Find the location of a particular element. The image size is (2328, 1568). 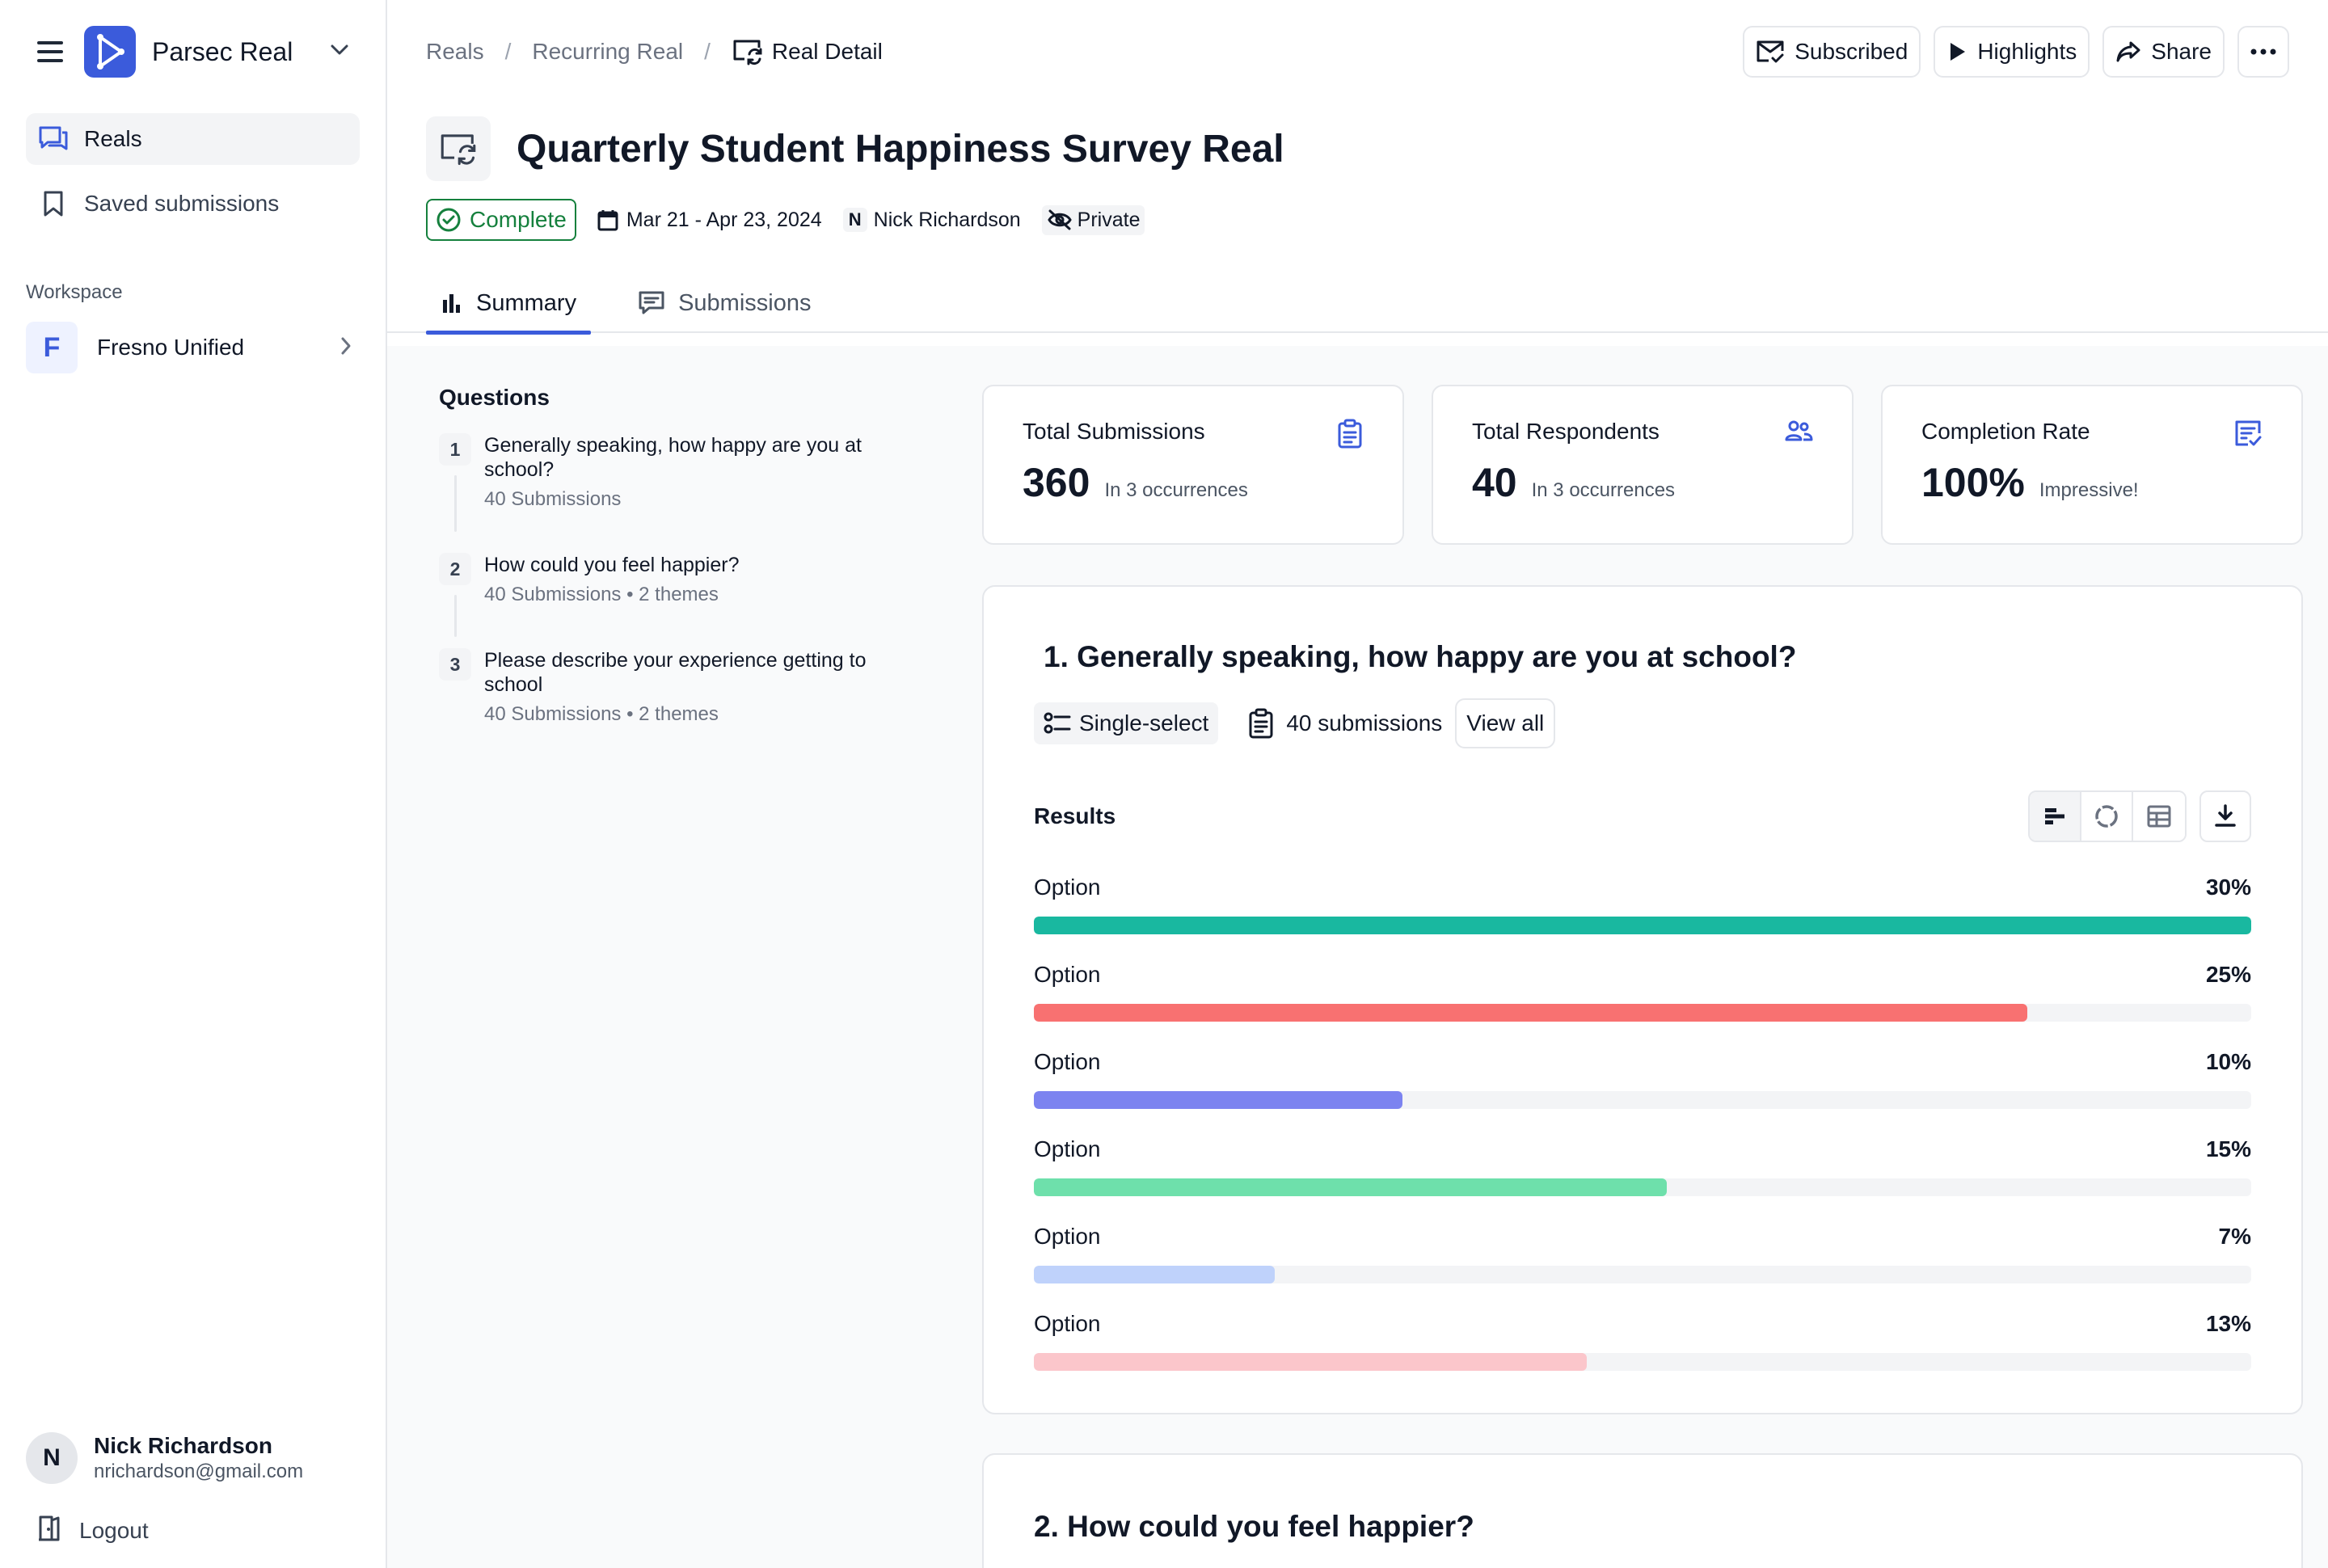

donut-chart-icon is located at coordinates (2106, 816).